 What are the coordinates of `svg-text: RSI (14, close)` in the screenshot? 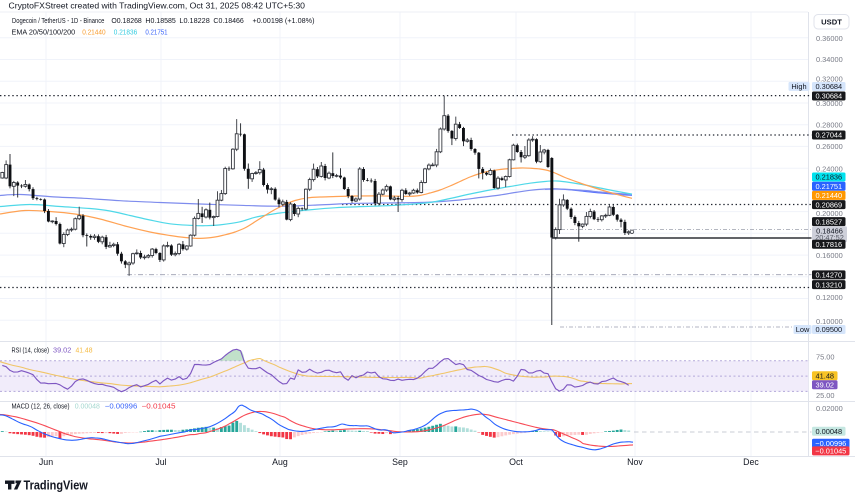 It's located at (31, 349).